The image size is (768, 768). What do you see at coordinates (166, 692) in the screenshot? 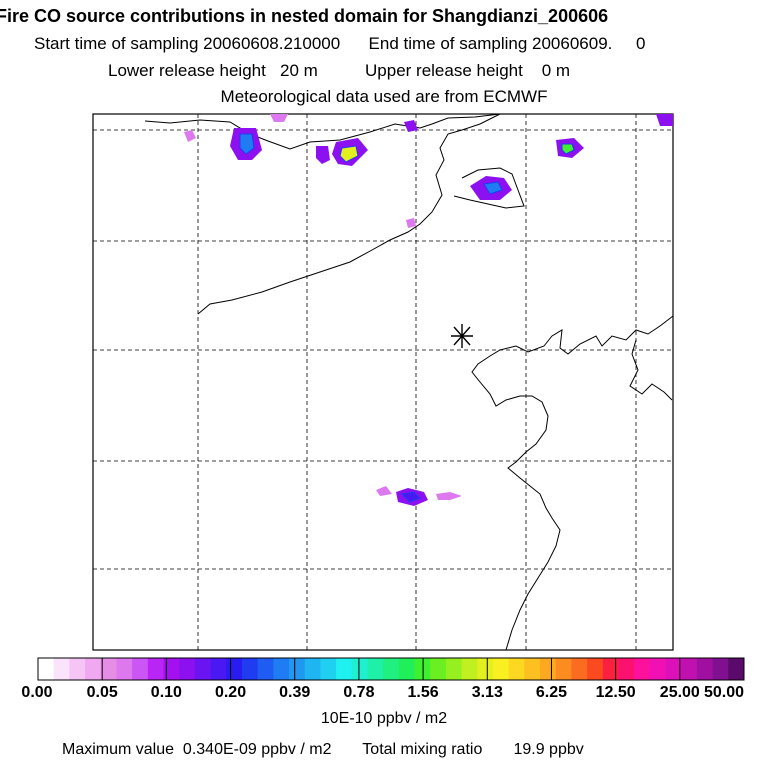
I see `colorbar-tick-label: 0.10` at bounding box center [166, 692].